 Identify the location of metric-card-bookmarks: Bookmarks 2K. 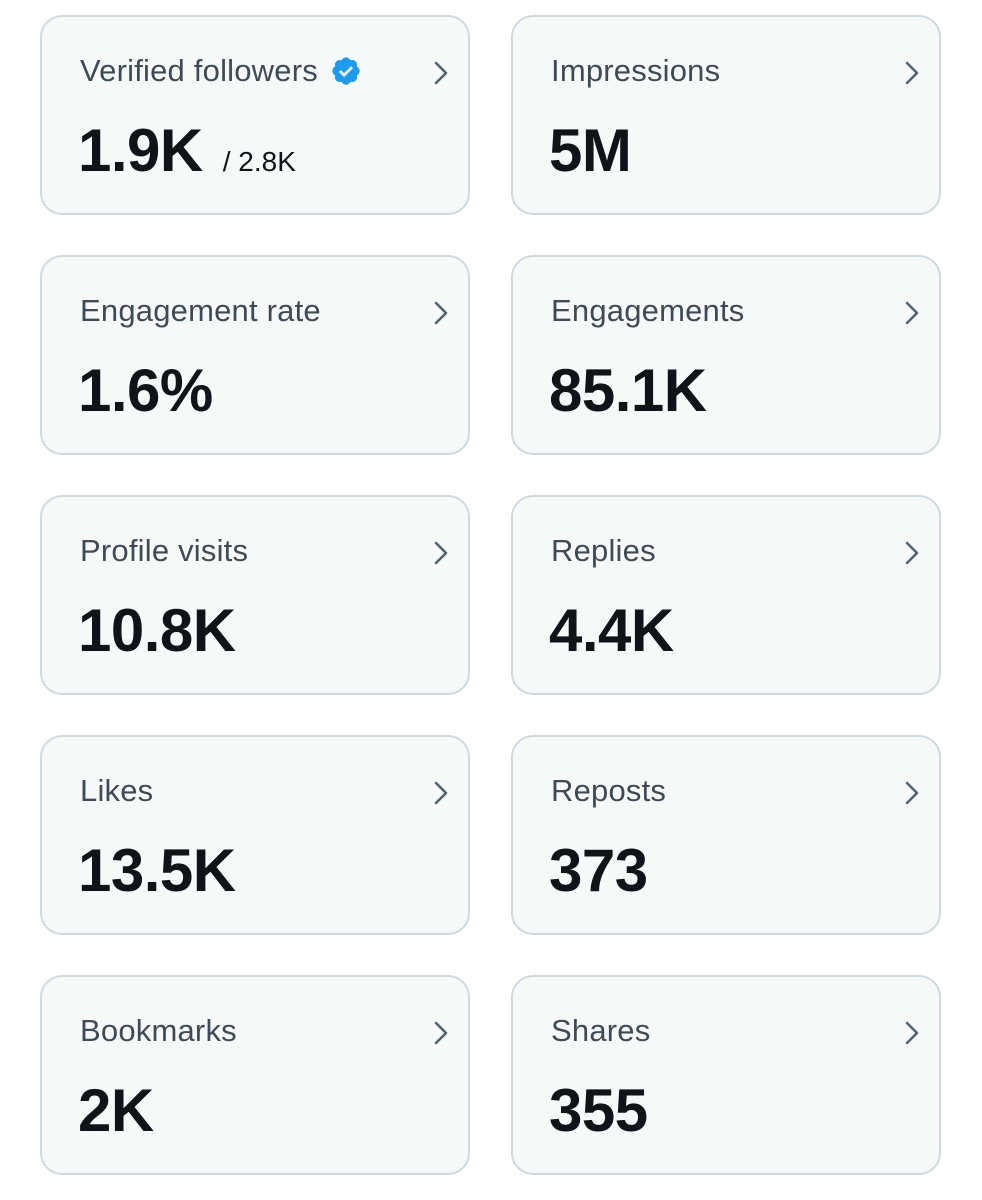
(255, 1075).